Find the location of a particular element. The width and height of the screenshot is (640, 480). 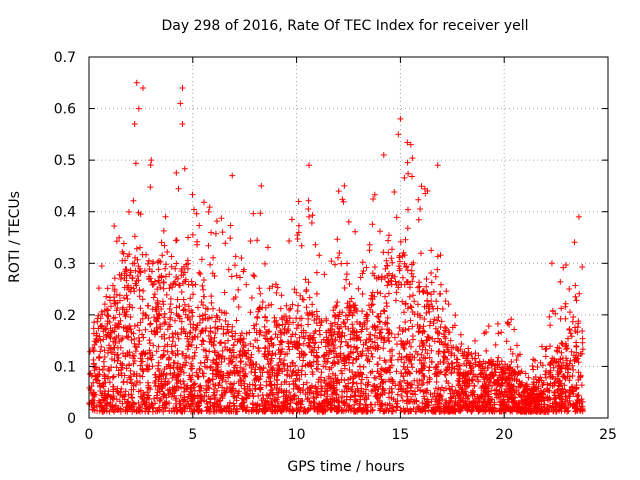

y-tick-label: 0.7 is located at coordinates (65, 58).